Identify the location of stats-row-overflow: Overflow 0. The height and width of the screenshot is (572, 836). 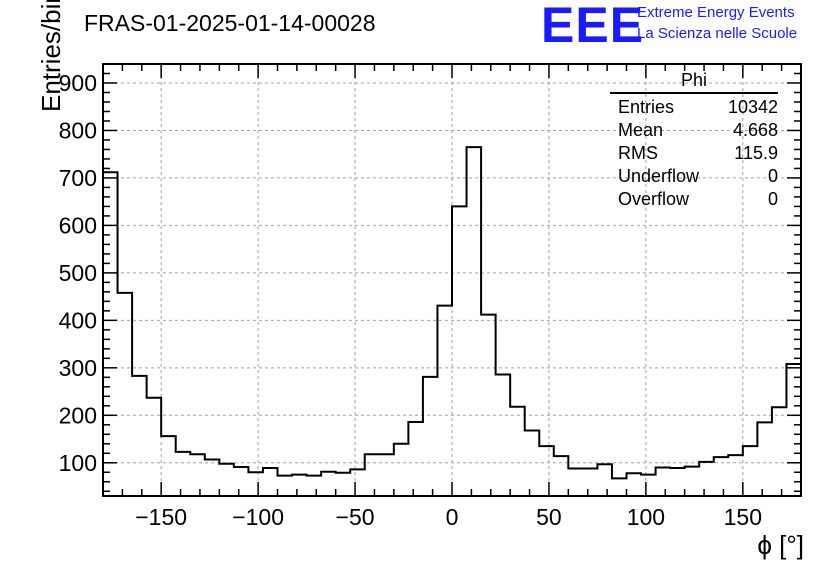
(694, 199).